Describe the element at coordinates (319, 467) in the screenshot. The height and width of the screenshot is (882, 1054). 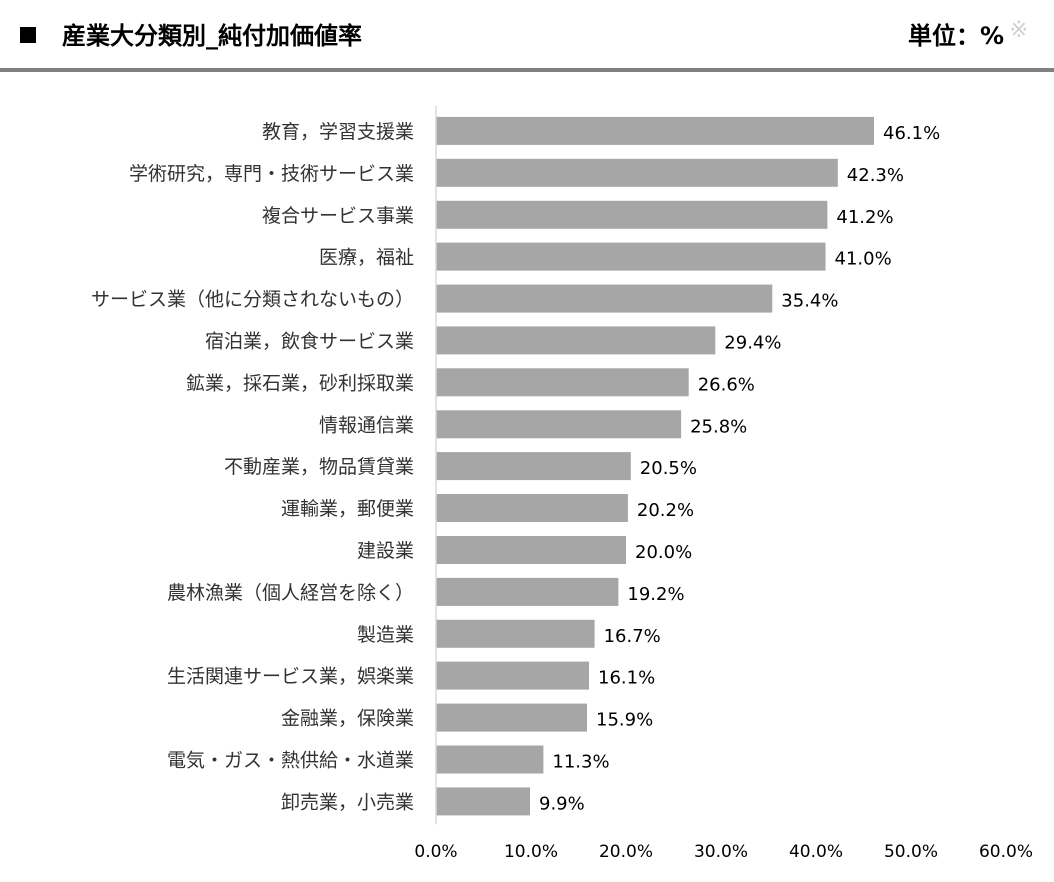
I see `category-label: 不動産業，物品賃貸業` at that location.